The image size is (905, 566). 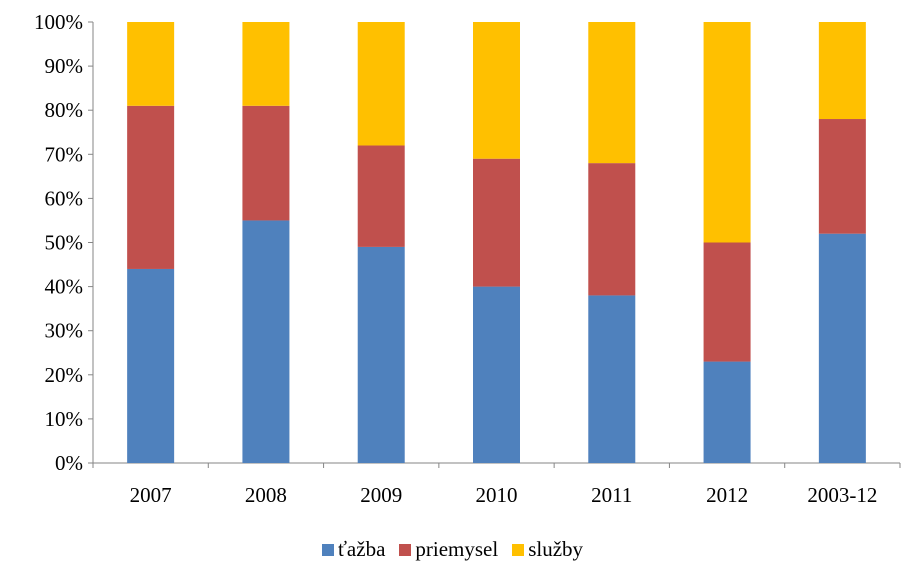 I want to click on x-tick-label: 2009, so click(x=381, y=495).